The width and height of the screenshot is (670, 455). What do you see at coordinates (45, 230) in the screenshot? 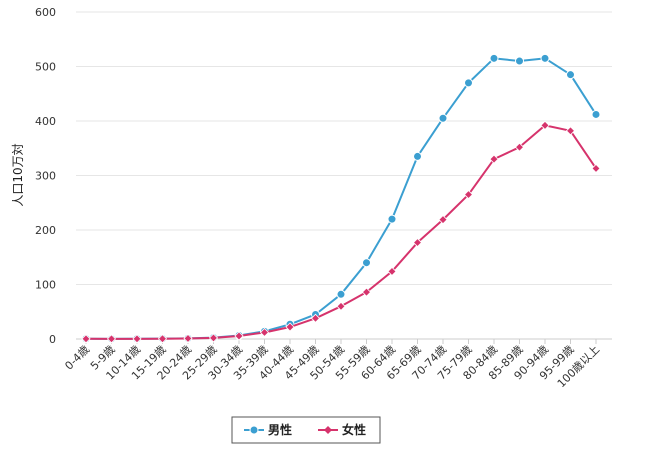
I see `y-tick-label: 200` at bounding box center [45, 230].